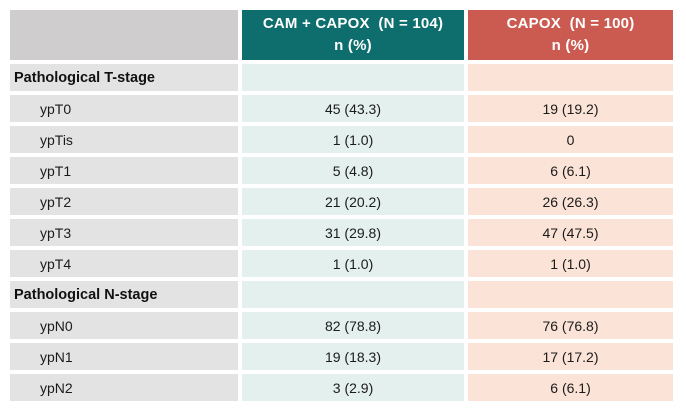 Image resolution: width=686 pixels, height=414 pixels. What do you see at coordinates (124, 170) in the screenshot?
I see `row-label-cell: ypT1` at bounding box center [124, 170].